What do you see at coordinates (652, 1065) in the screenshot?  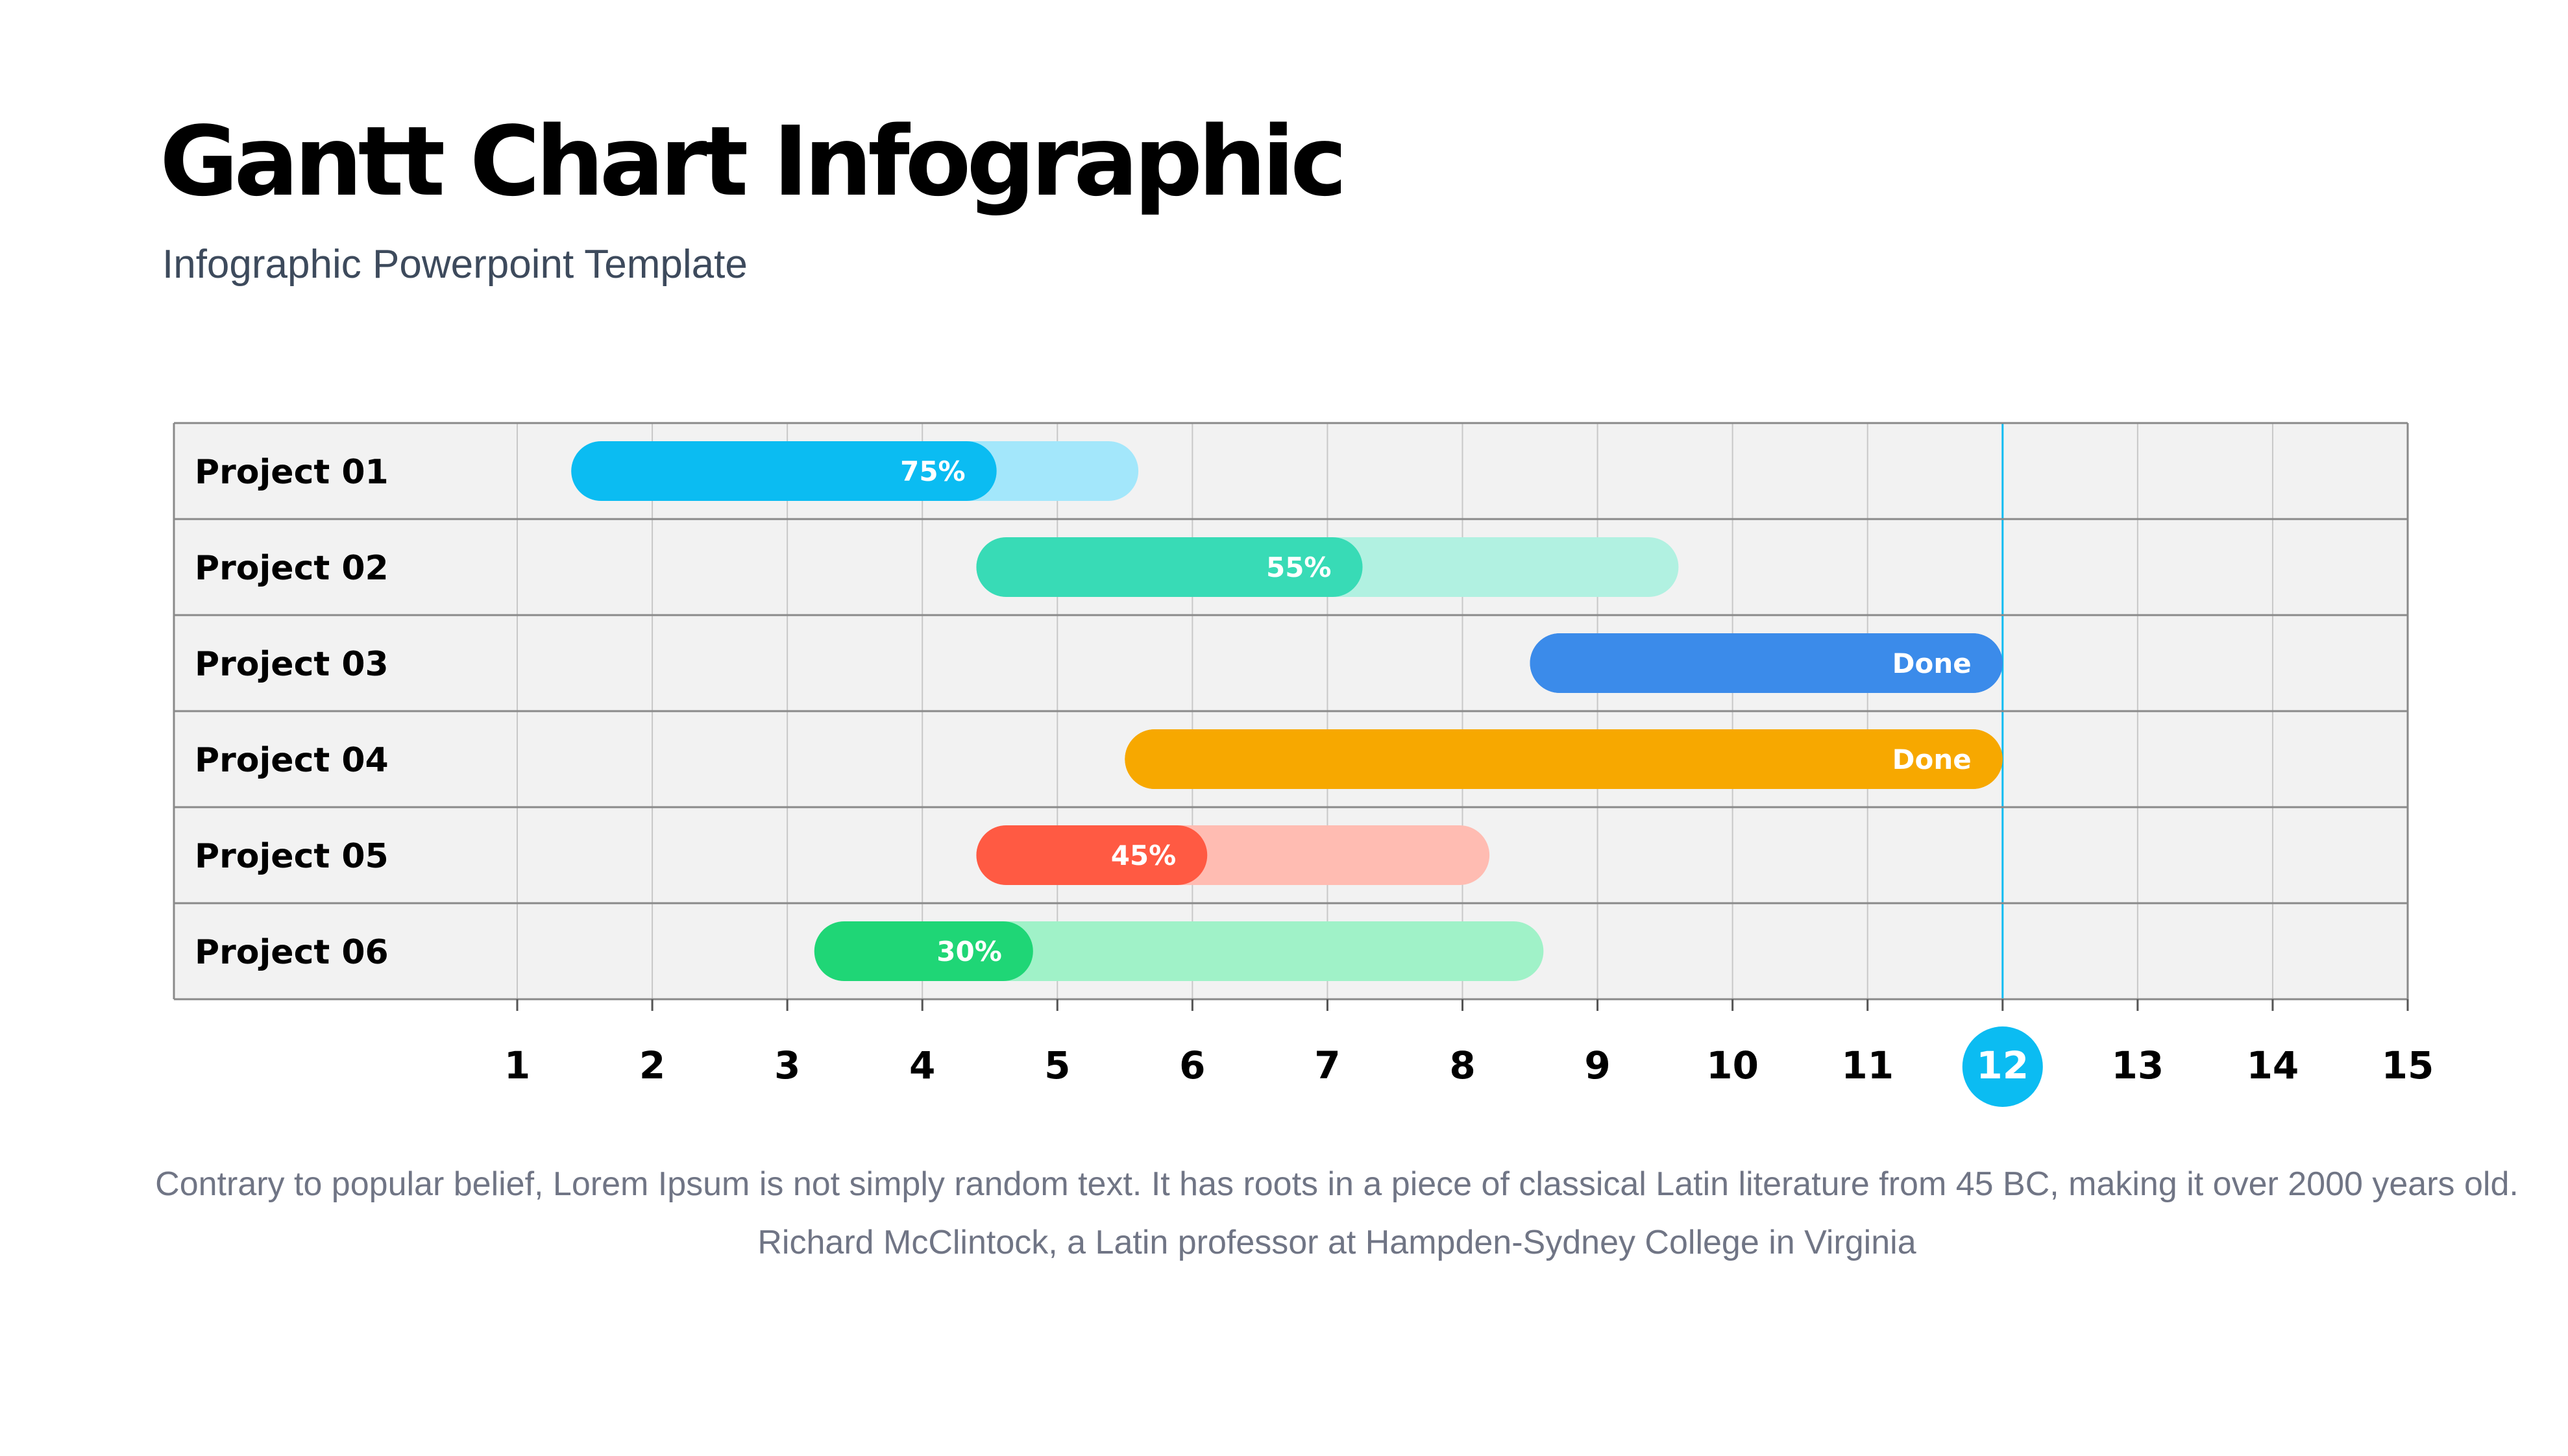 I see `x-tick-label: 2` at bounding box center [652, 1065].